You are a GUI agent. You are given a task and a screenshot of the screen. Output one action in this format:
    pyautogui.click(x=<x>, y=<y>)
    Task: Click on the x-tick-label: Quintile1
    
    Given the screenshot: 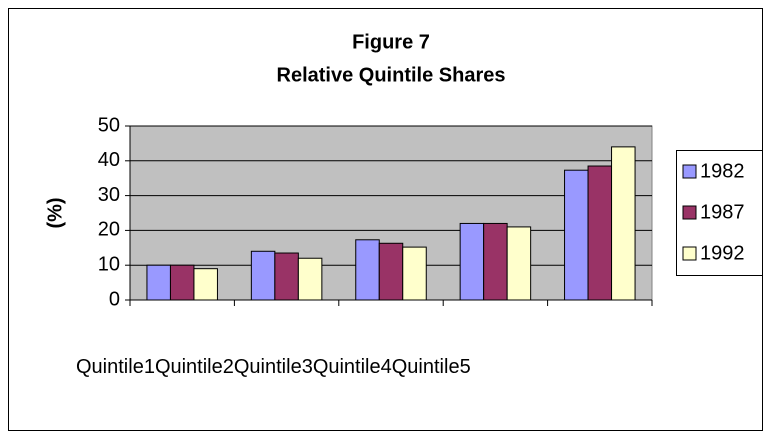 What is the action you would take?
    pyautogui.click(x=115, y=367)
    